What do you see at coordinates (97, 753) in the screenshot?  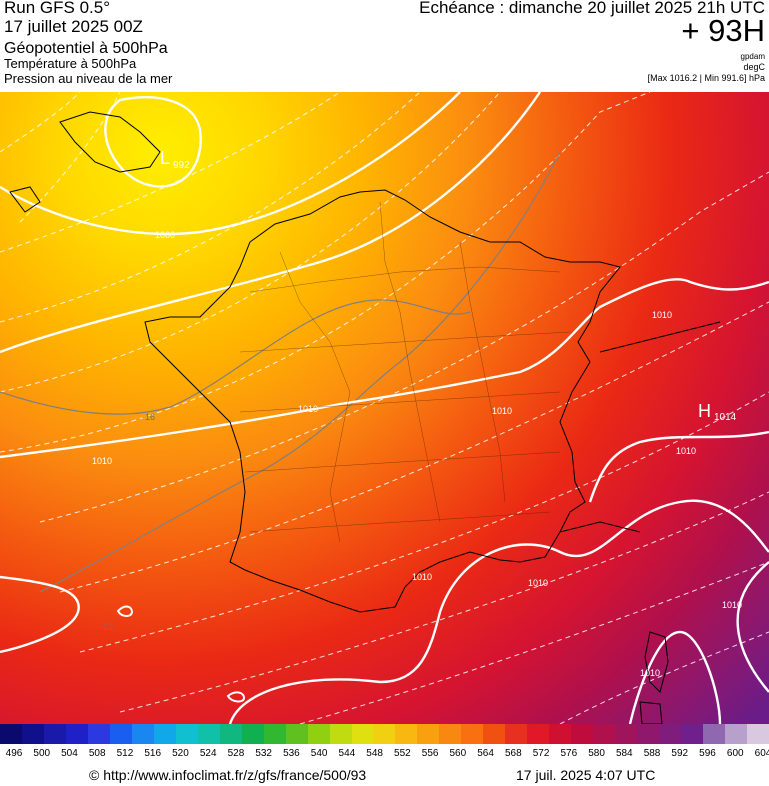 I see `color-scale-tick: 508` at bounding box center [97, 753].